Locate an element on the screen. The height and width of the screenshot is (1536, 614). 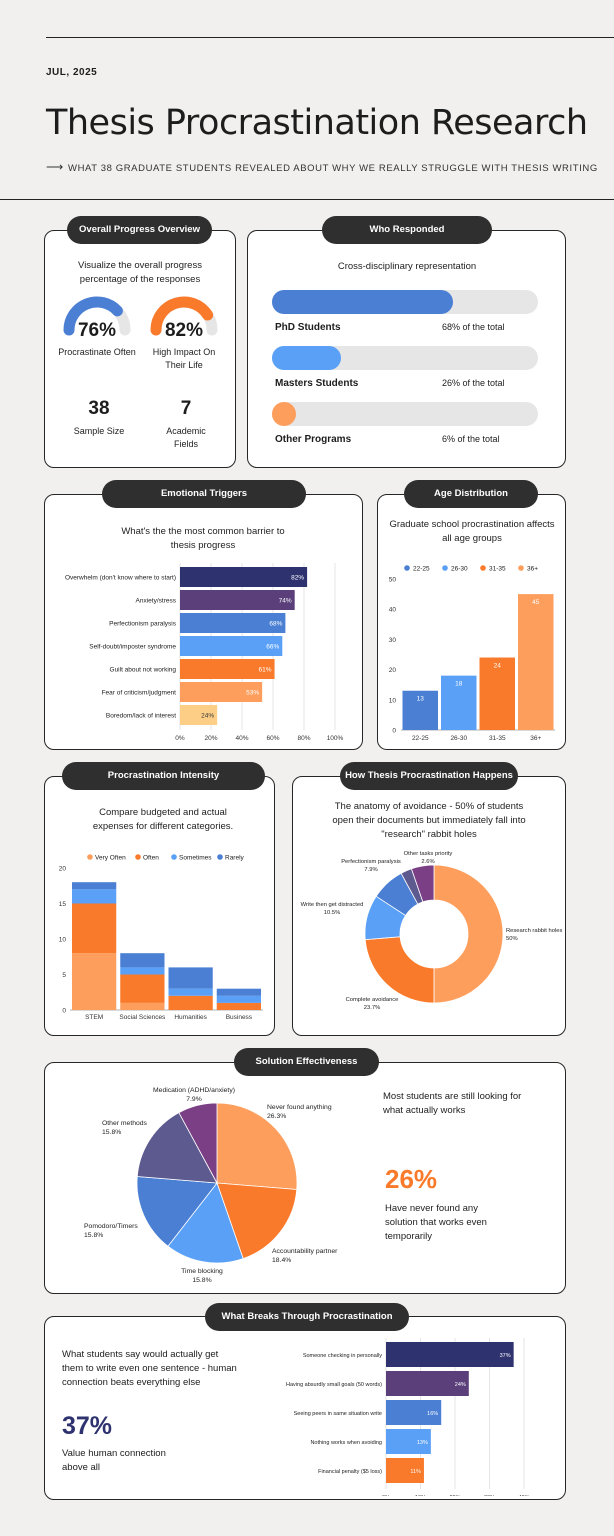
bar-value-label: 82% is located at coordinates (297, 578).